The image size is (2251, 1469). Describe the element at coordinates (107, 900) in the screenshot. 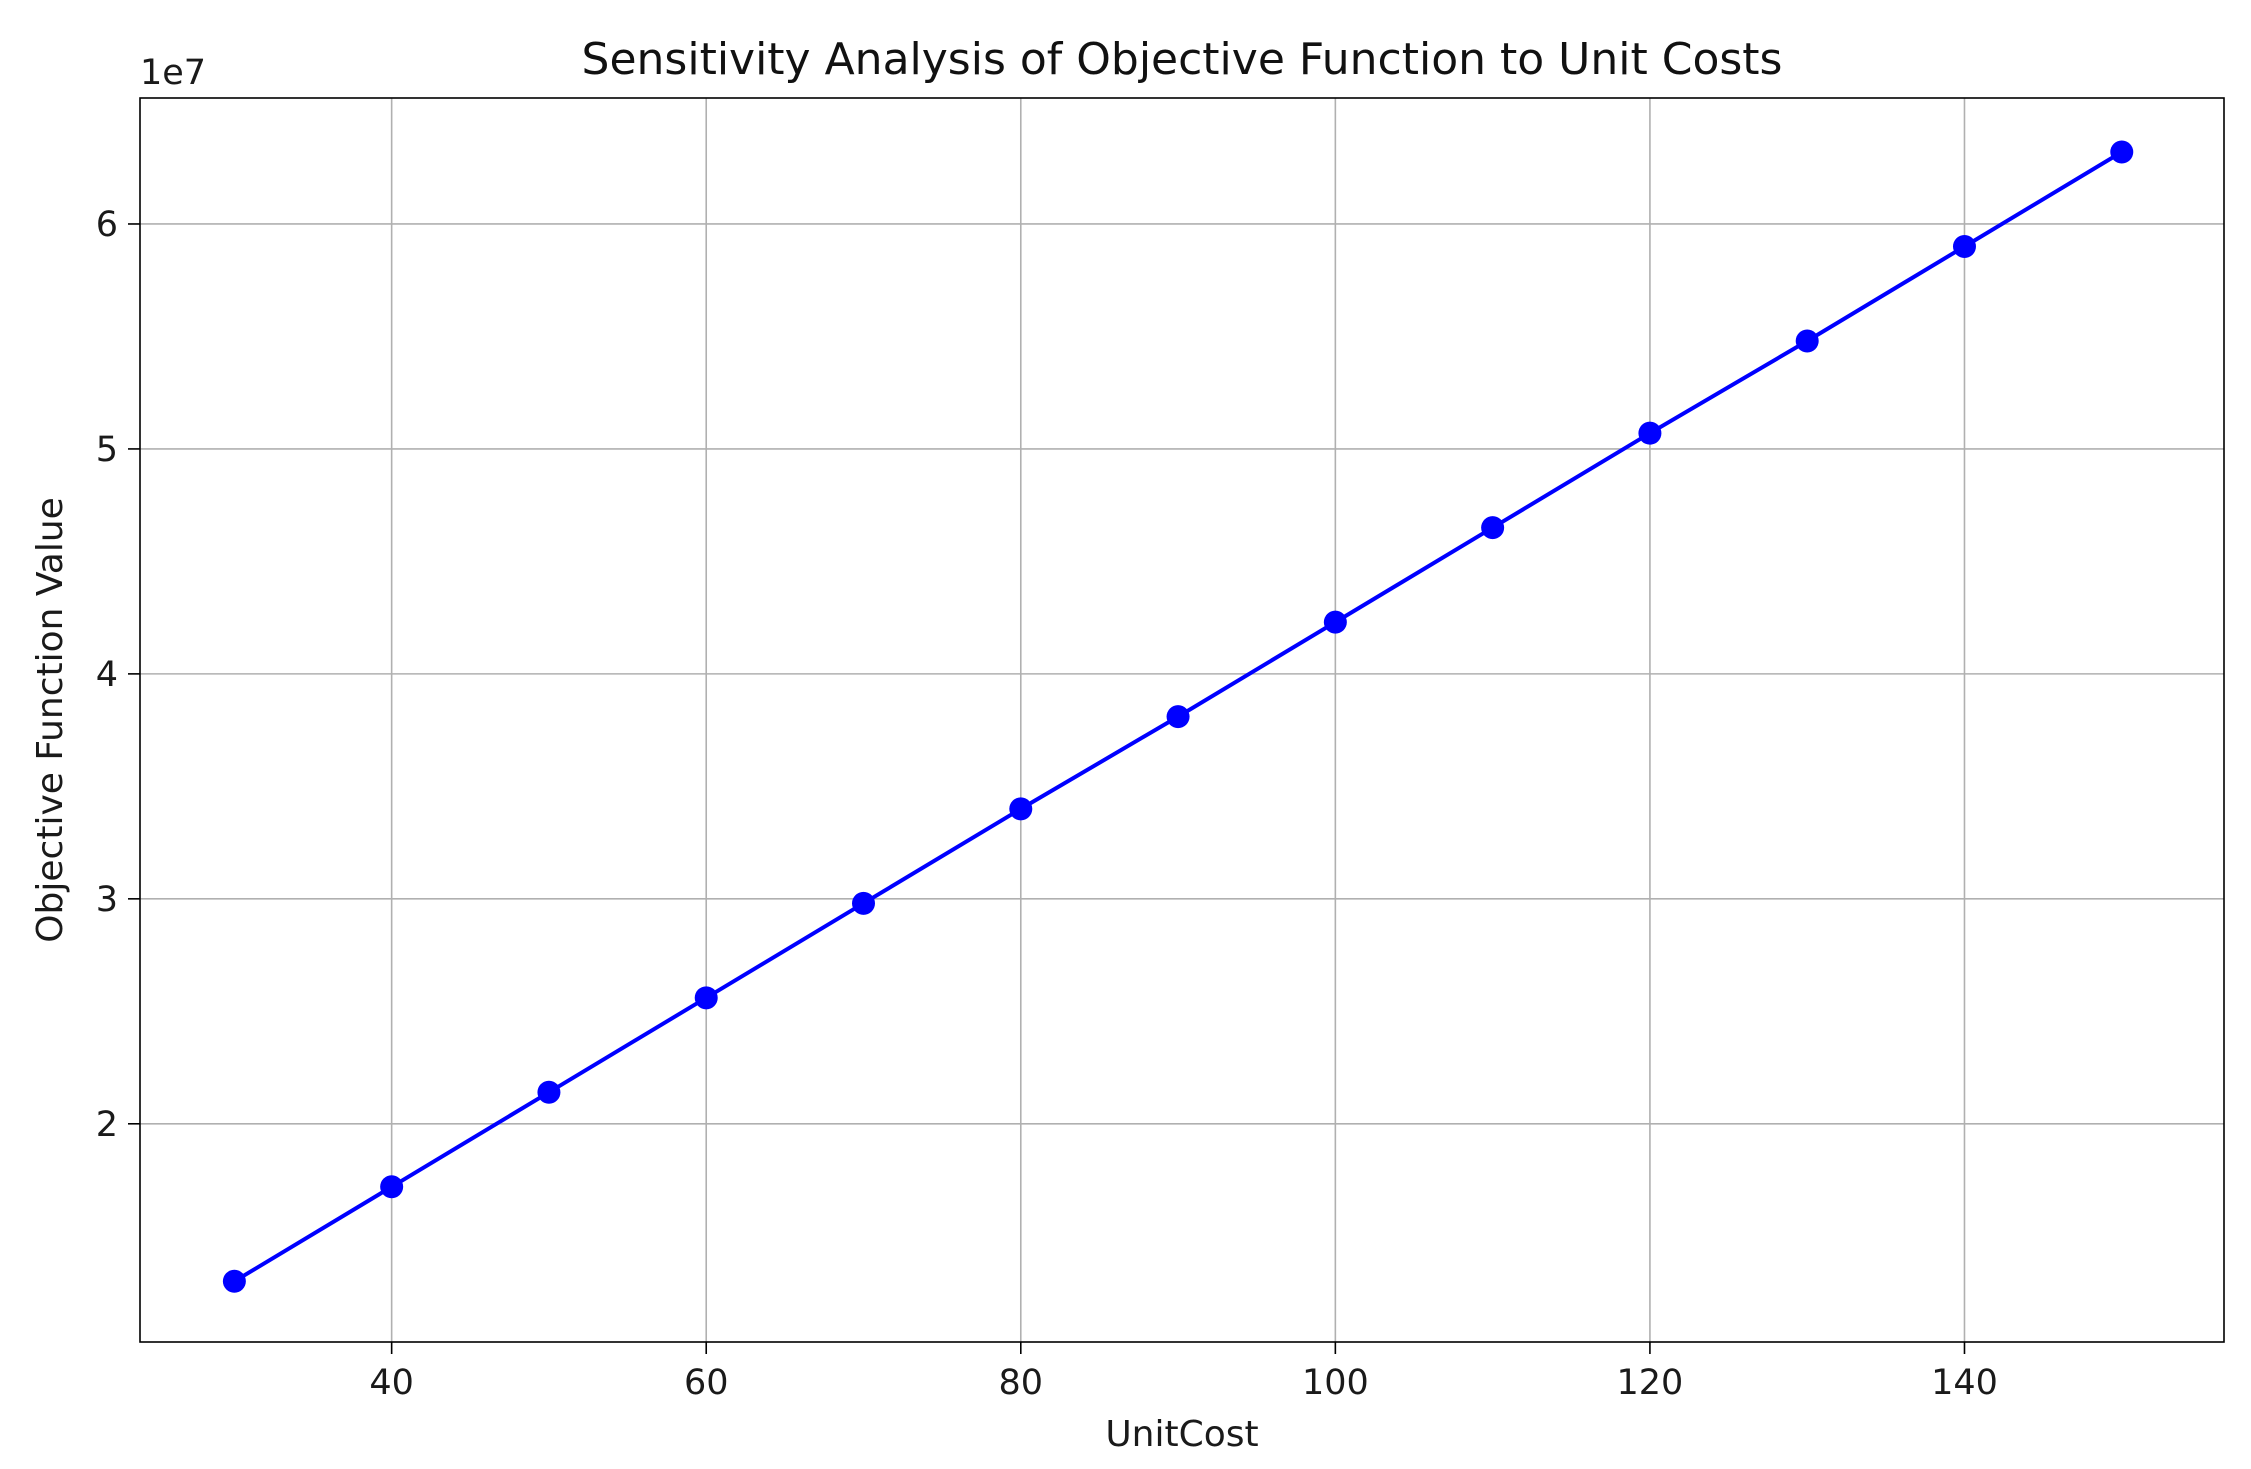

I see `y-tick-label: 3` at that location.